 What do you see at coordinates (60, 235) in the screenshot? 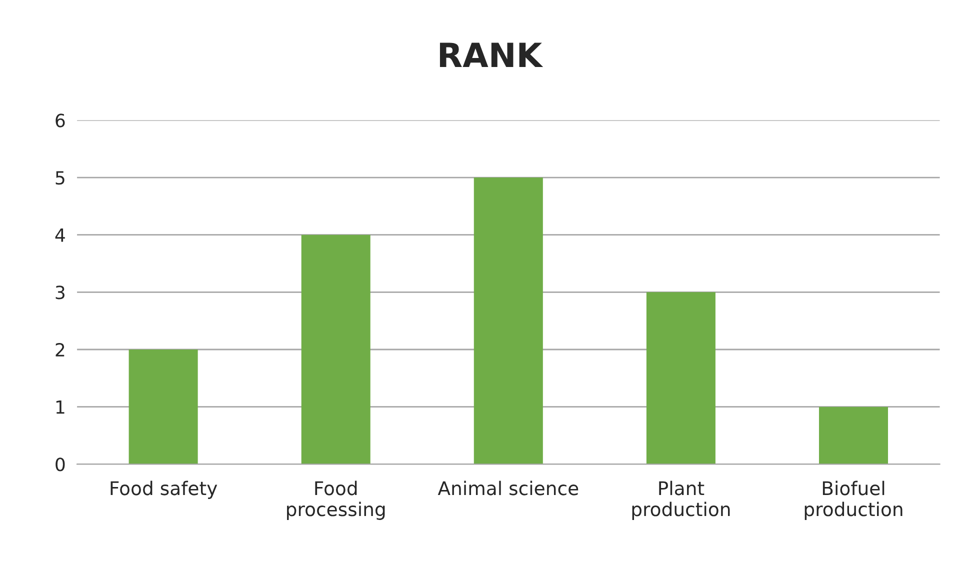
I see `y-tick-label: 4` at bounding box center [60, 235].